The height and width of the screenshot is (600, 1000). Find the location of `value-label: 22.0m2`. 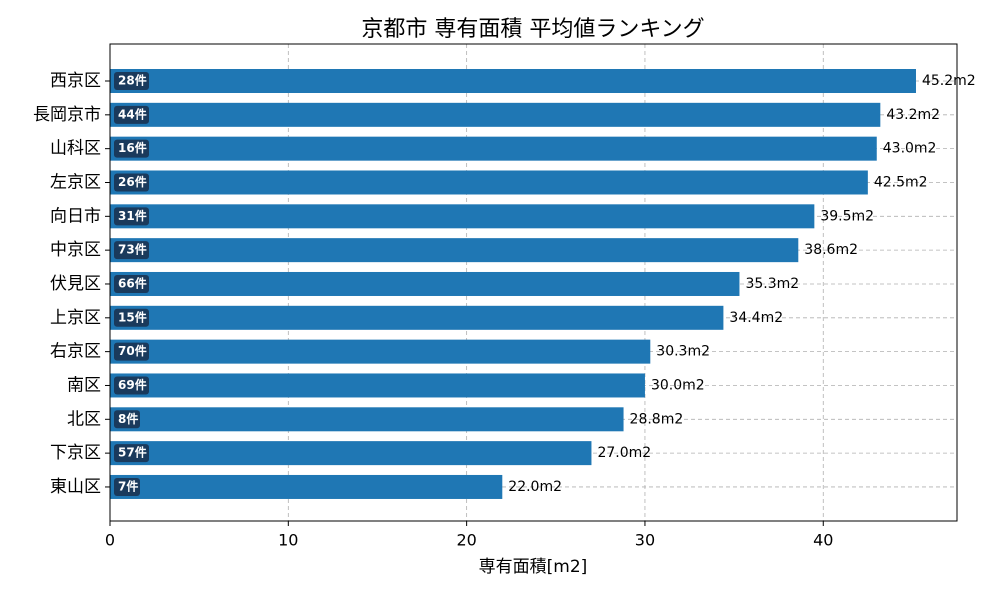

value-label: 22.0m2 is located at coordinates (535, 487).